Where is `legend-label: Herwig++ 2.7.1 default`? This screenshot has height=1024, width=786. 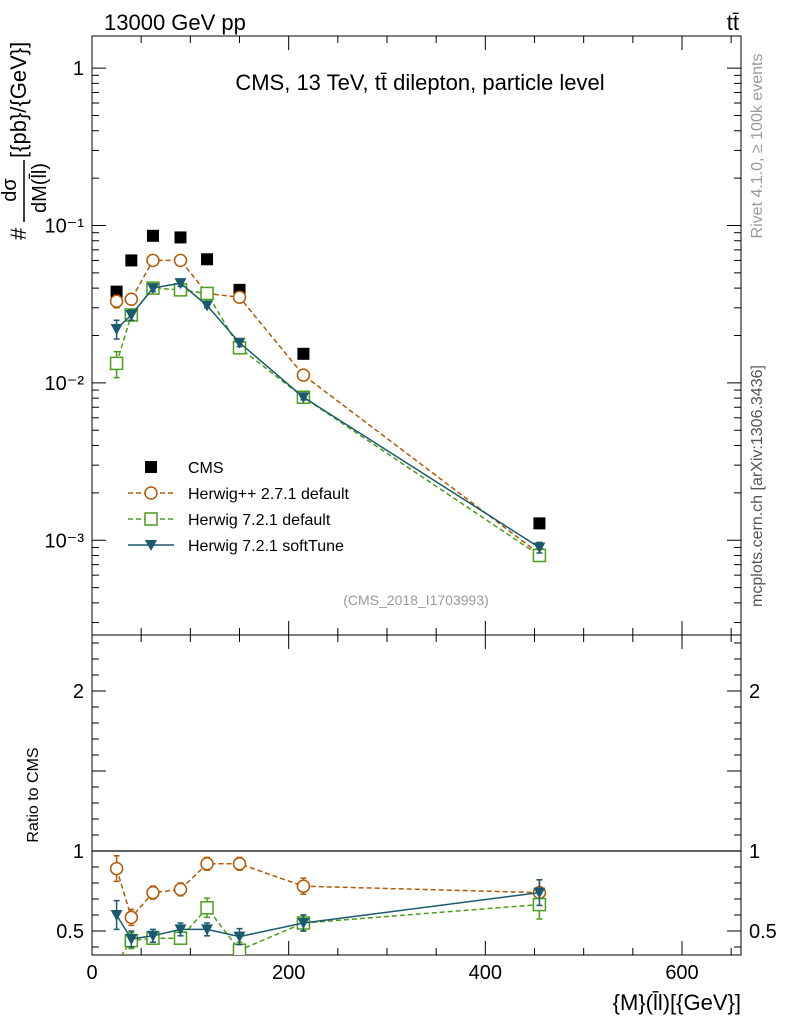
legend-label: Herwig++ 2.7.1 default is located at coordinates (269, 494).